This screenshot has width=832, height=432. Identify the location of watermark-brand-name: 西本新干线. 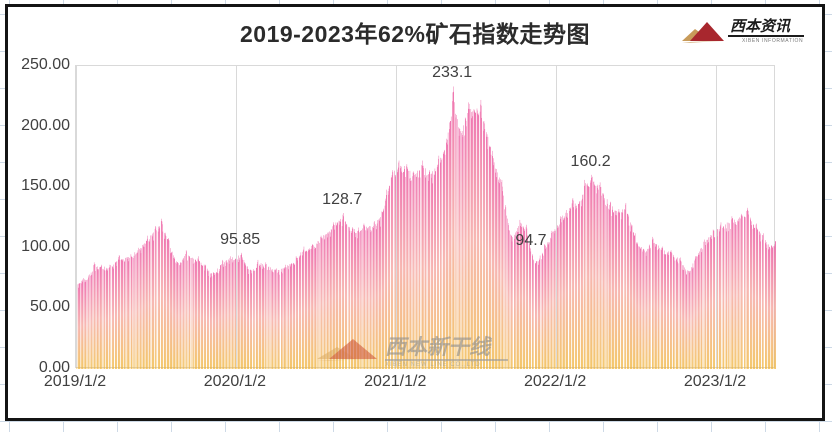
(446, 349).